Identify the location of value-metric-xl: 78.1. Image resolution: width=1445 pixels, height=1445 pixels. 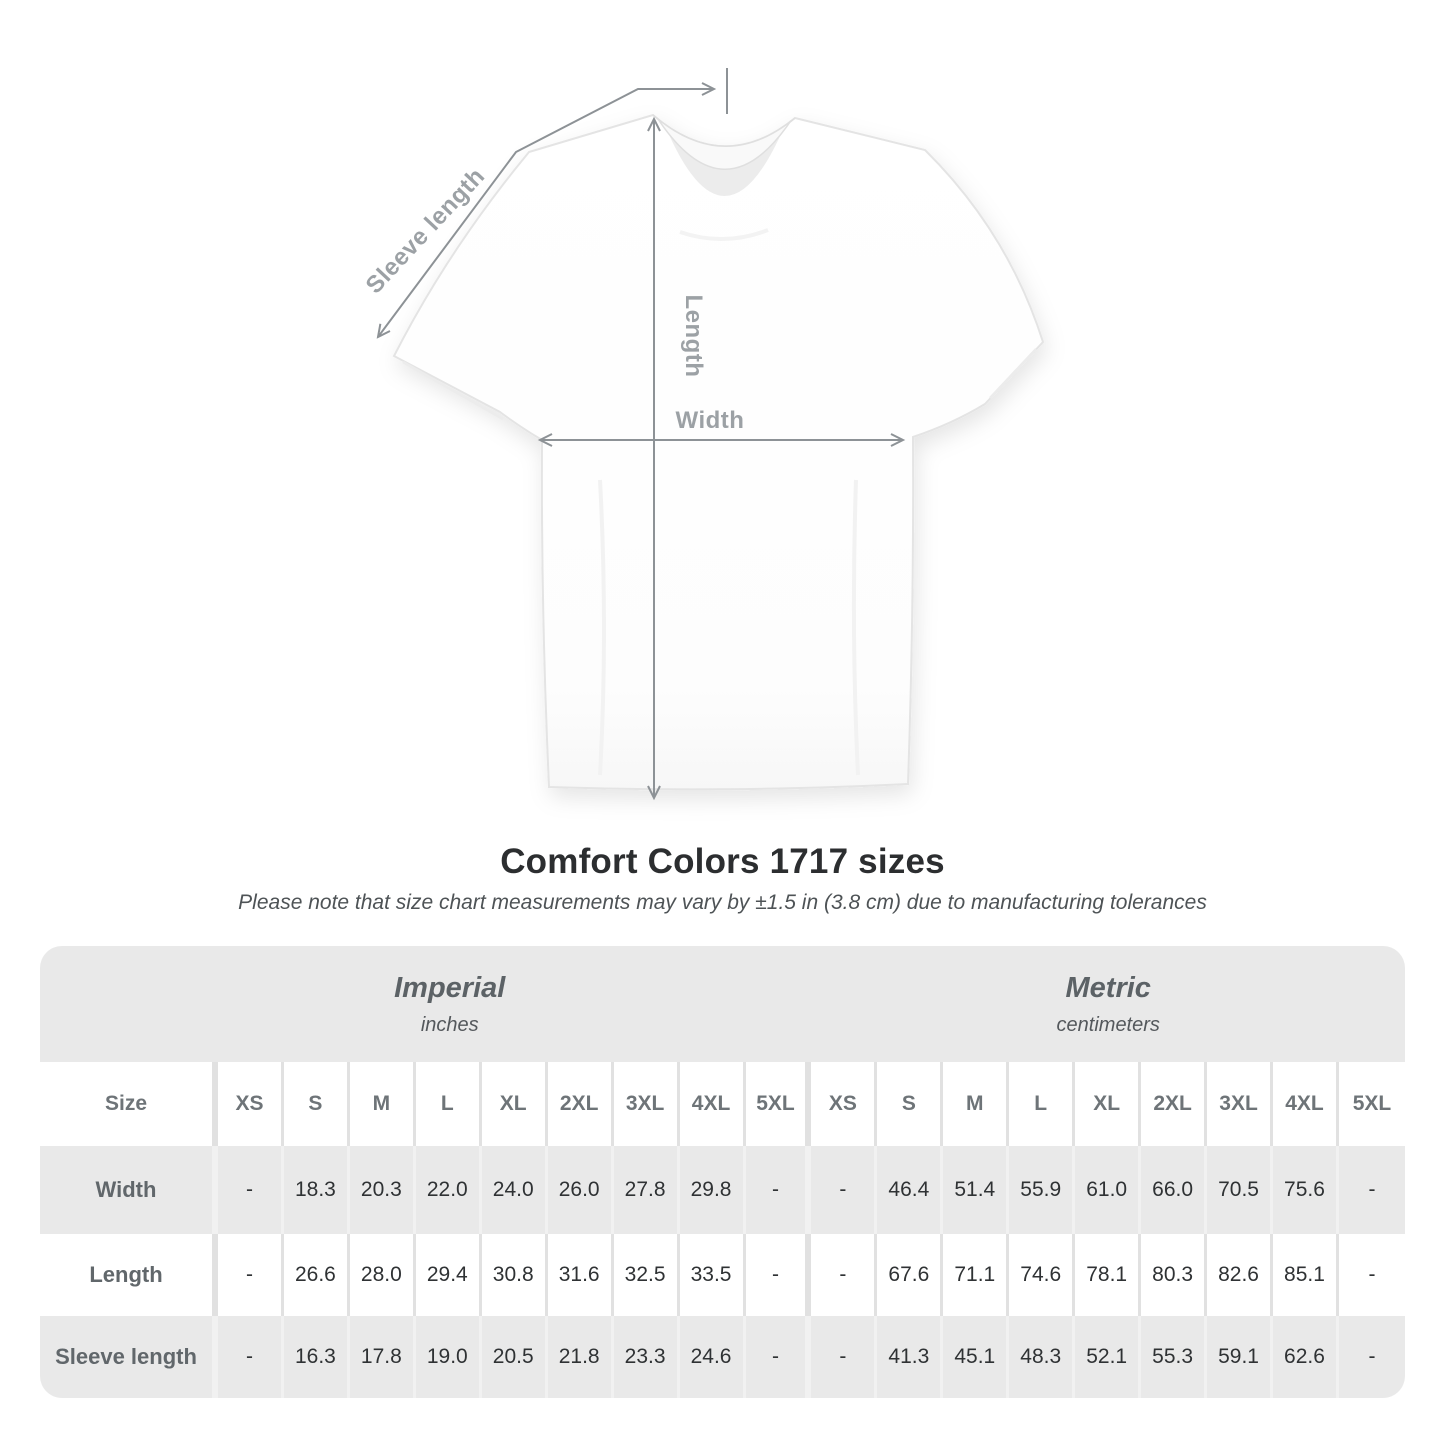
(1108, 1275).